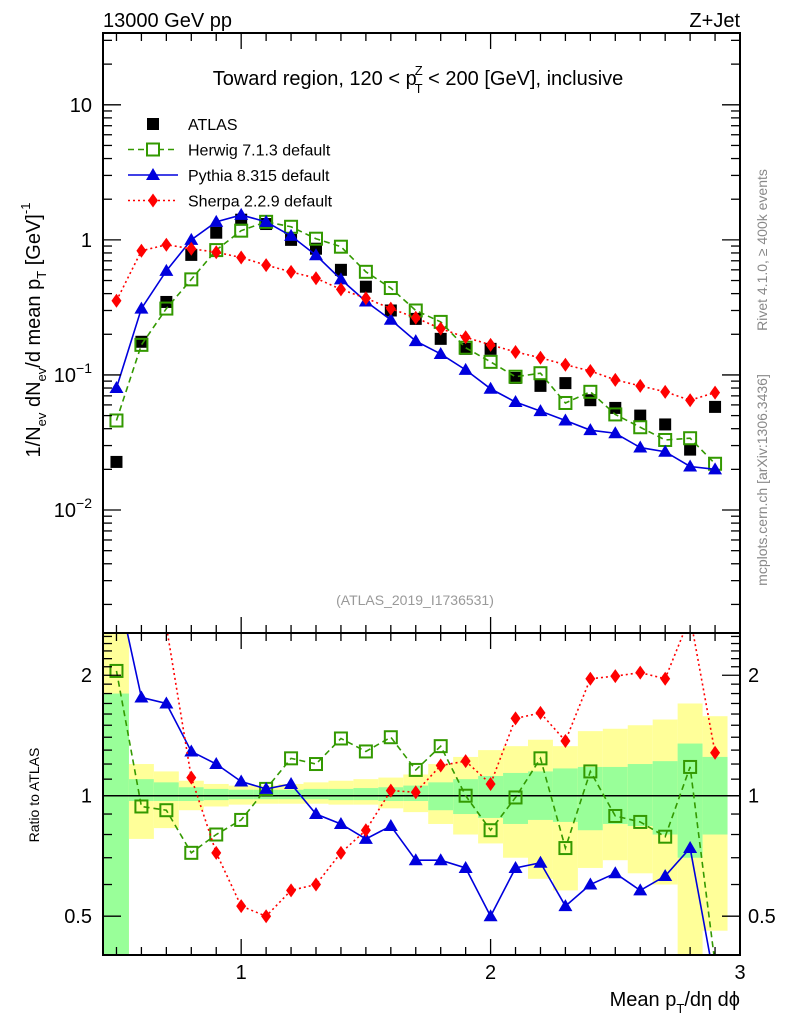  I want to click on mcplots-reference-label: mcplots.cern.ch [arXiv:1306.3436], so click(762, 480).